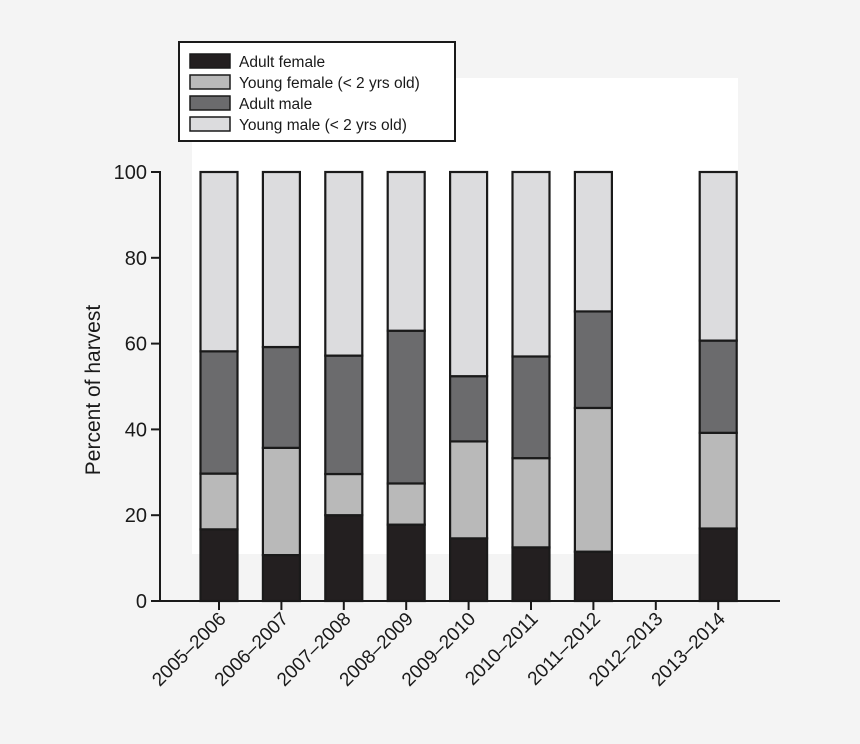  What do you see at coordinates (136, 516) in the screenshot?
I see `y-tick-label: 20` at bounding box center [136, 516].